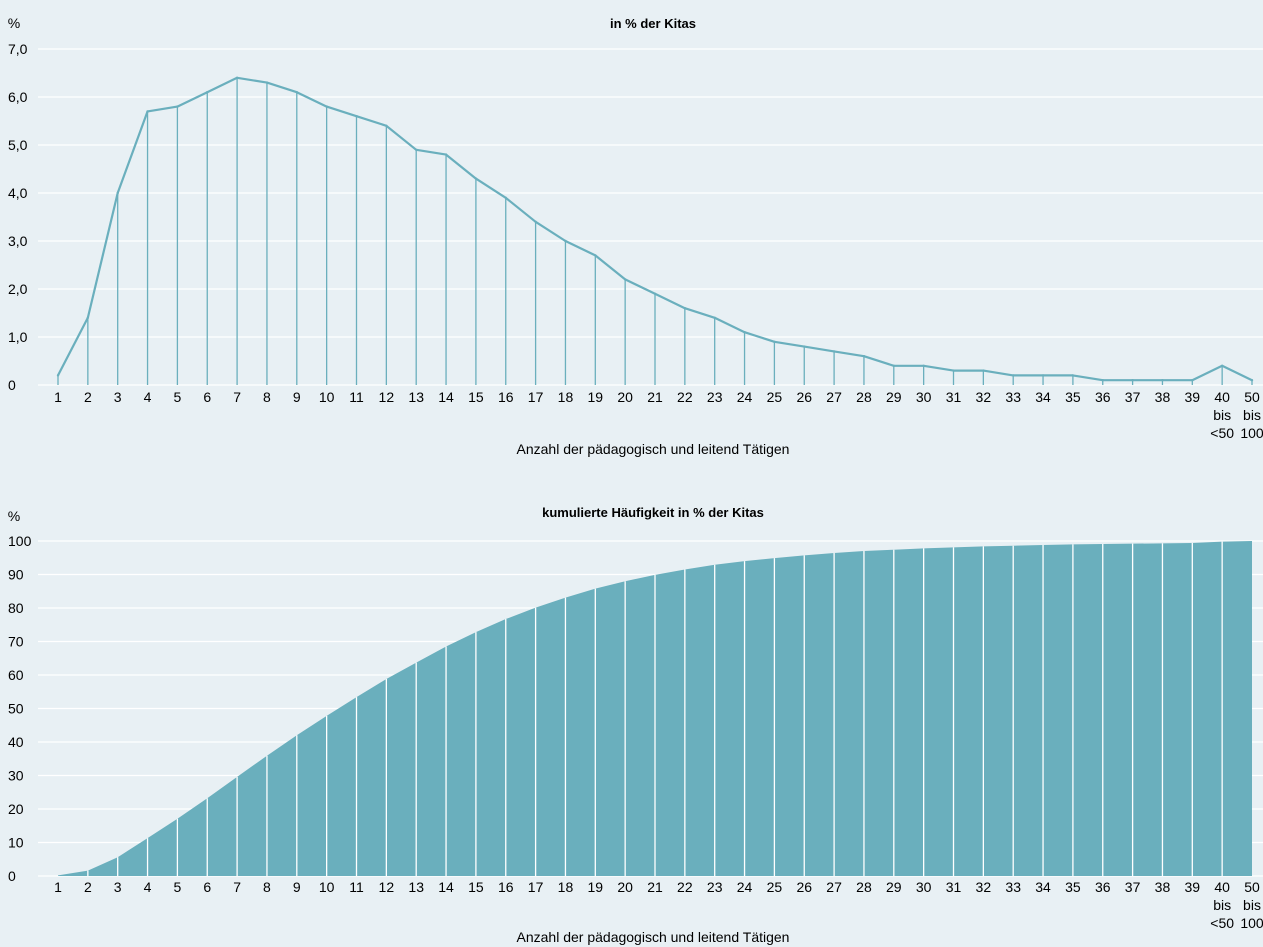 This screenshot has width=1263, height=947. What do you see at coordinates (327, 887) in the screenshot?
I see `chart2-x-tick-label: 10` at bounding box center [327, 887].